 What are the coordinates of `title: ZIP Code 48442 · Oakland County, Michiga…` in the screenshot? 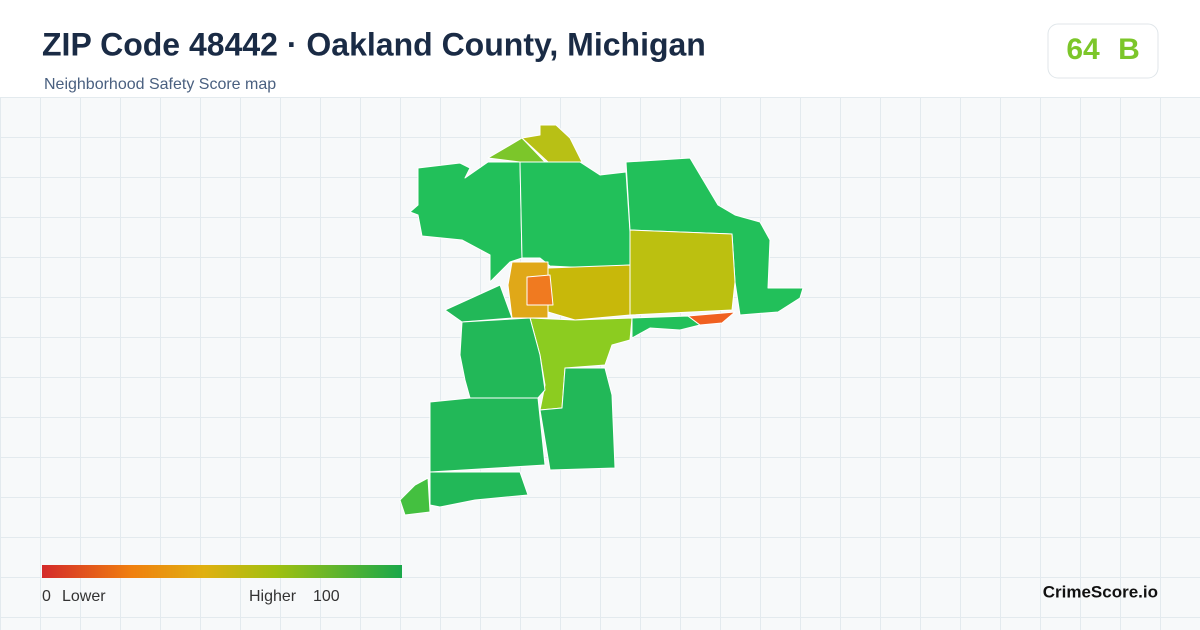 It's located at (374, 44).